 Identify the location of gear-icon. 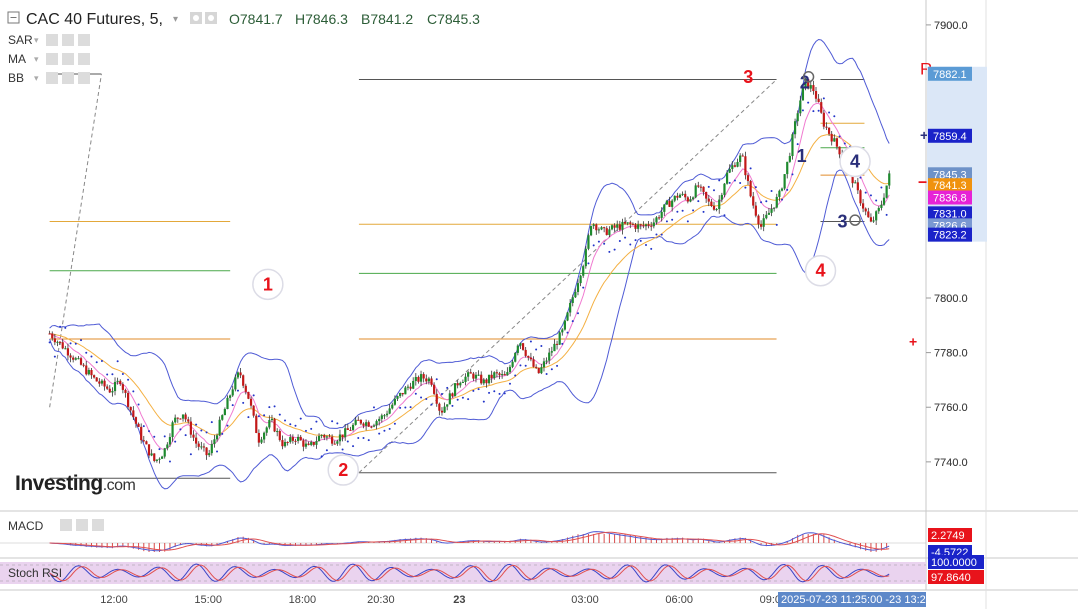
(68, 40).